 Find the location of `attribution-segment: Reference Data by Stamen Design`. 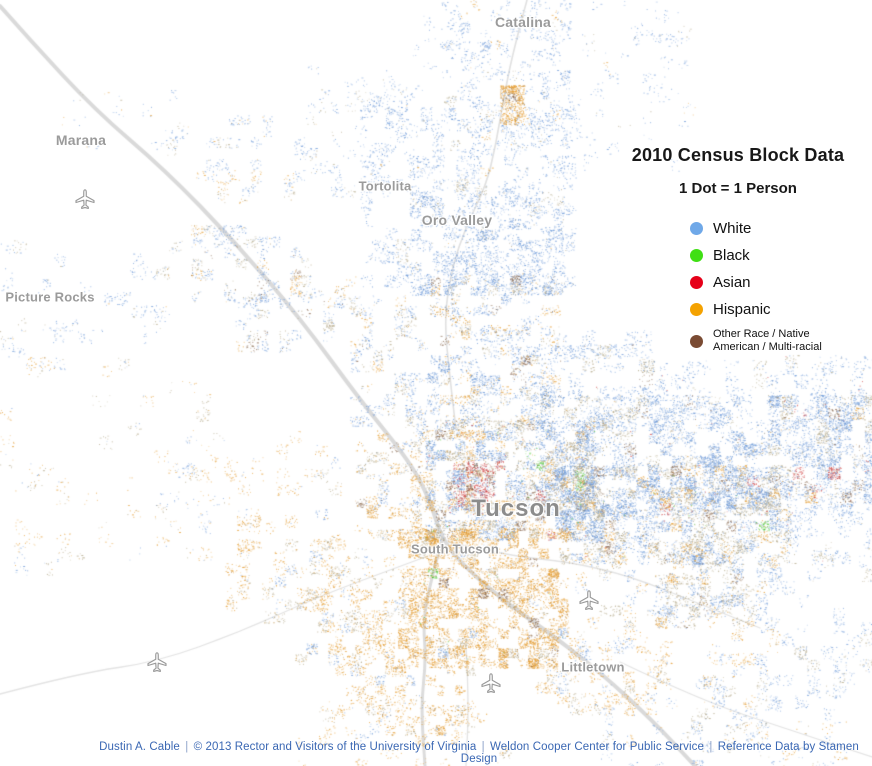

attribution-segment: Reference Data by Stamen Design is located at coordinates (659, 753).